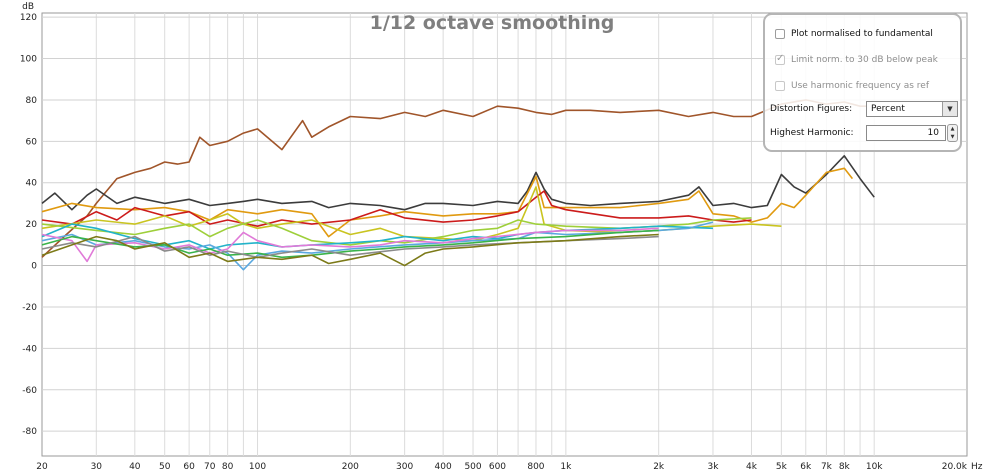  Describe the element at coordinates (32, 184) in the screenshot. I see `y-tick-label: 40` at that location.